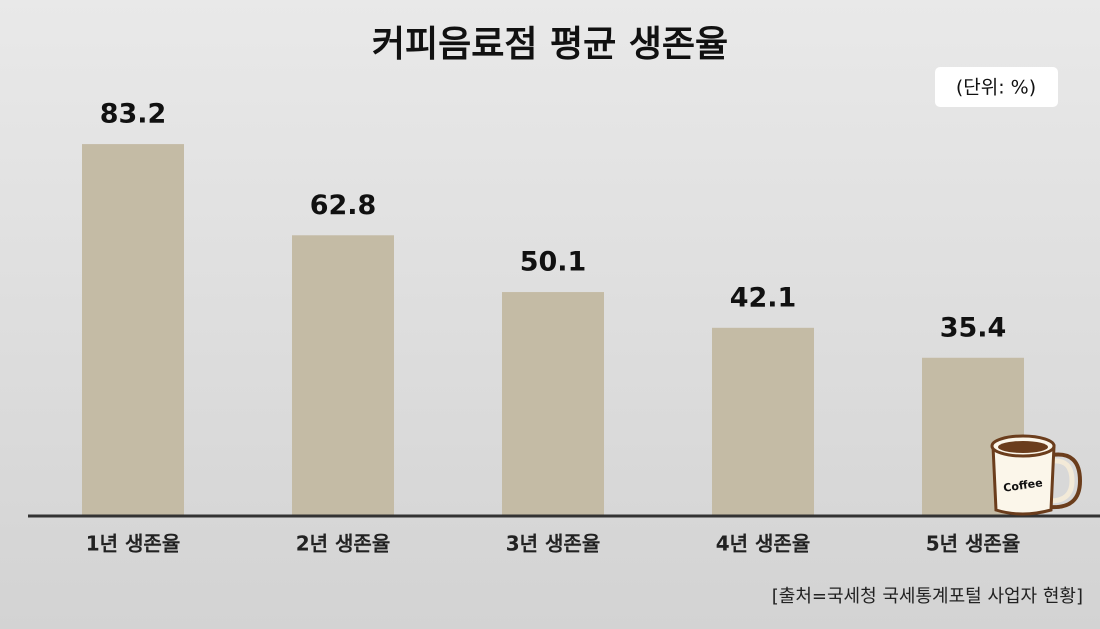 The width and height of the screenshot is (1100, 629). What do you see at coordinates (763, 544) in the screenshot?
I see `x-tick-label: 4년 생존율` at bounding box center [763, 544].